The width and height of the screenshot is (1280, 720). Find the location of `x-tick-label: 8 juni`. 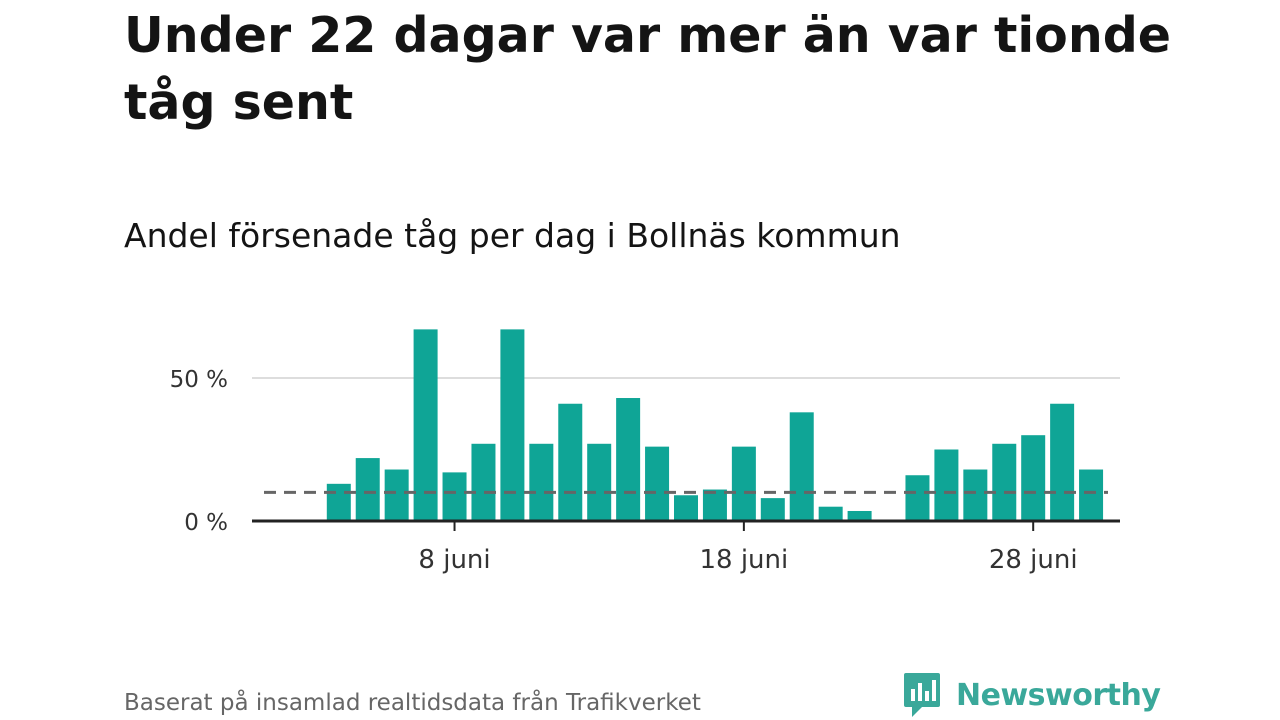

x-tick-label: 8 juni is located at coordinates (454, 560).